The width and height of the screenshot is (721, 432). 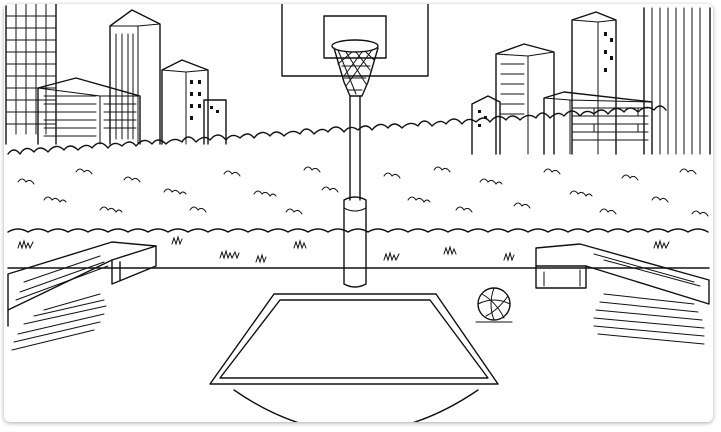 What do you see at coordinates (82, 296) in the screenshot?
I see `left-bench` at bounding box center [82, 296].